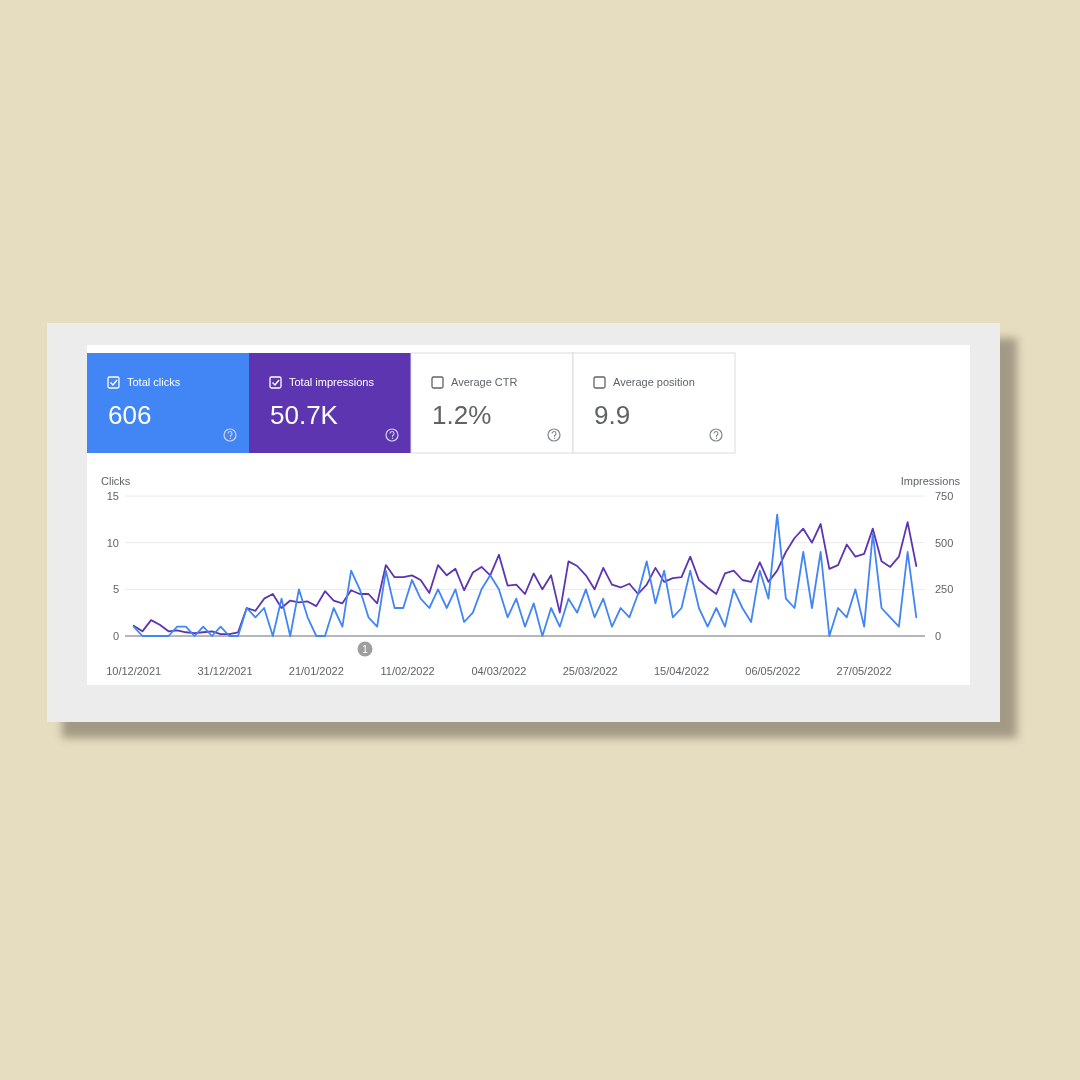  Describe the element at coordinates (499, 671) in the screenshot. I see `x-tick-label: 04/03/2022` at that location.